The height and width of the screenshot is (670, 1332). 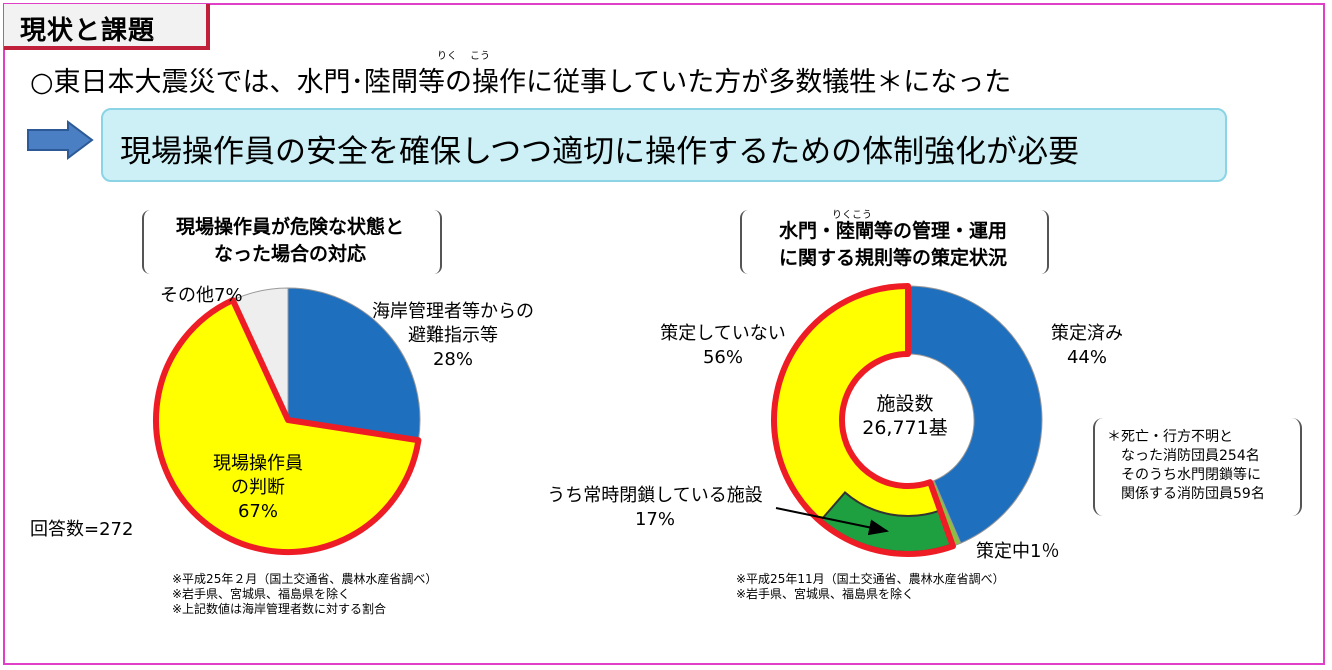 What do you see at coordinates (1087, 346) in the screenshot?
I see `right-slice-label-done: 策定済み 44%` at bounding box center [1087, 346].